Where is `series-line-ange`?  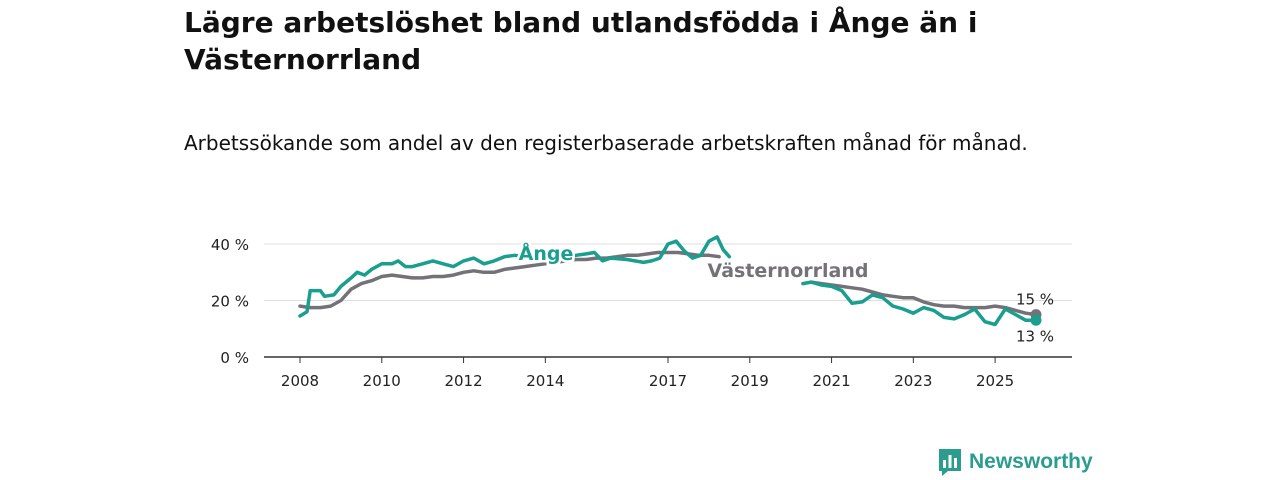 series-line-ange is located at coordinates (668, 281).